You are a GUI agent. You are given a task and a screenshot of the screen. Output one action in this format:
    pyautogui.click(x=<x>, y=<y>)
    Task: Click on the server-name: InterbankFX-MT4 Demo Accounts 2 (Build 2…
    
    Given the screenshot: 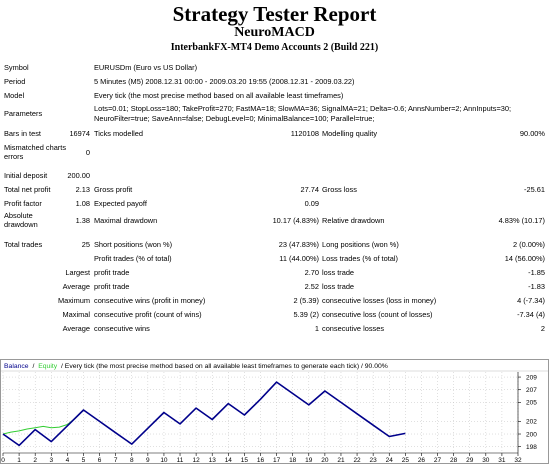 What is the action you would take?
    pyautogui.click(x=274, y=47)
    